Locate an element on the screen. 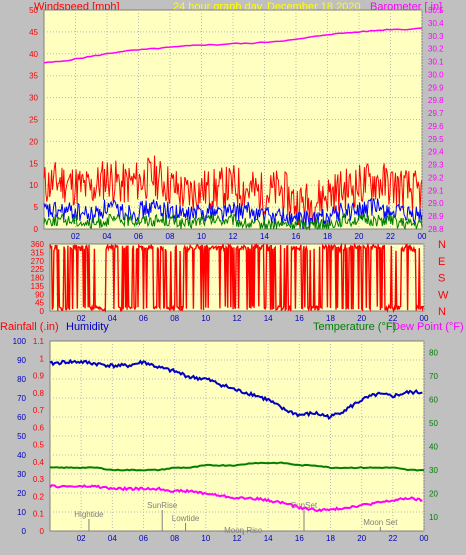  windspeed-tick-label: 35 is located at coordinates (33, 76).